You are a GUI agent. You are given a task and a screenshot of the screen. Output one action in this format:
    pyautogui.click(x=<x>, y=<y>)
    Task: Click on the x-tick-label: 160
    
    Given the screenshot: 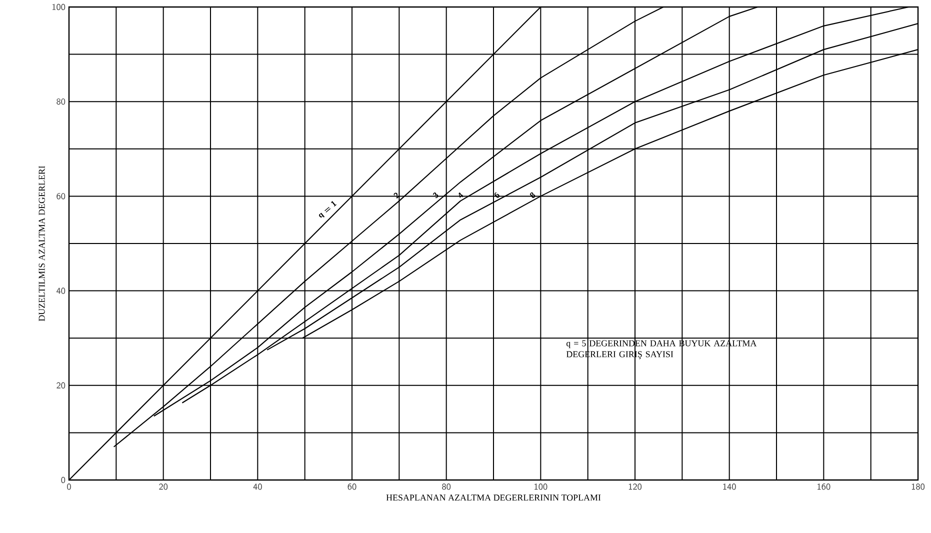 What is the action you would take?
    pyautogui.click(x=824, y=487)
    